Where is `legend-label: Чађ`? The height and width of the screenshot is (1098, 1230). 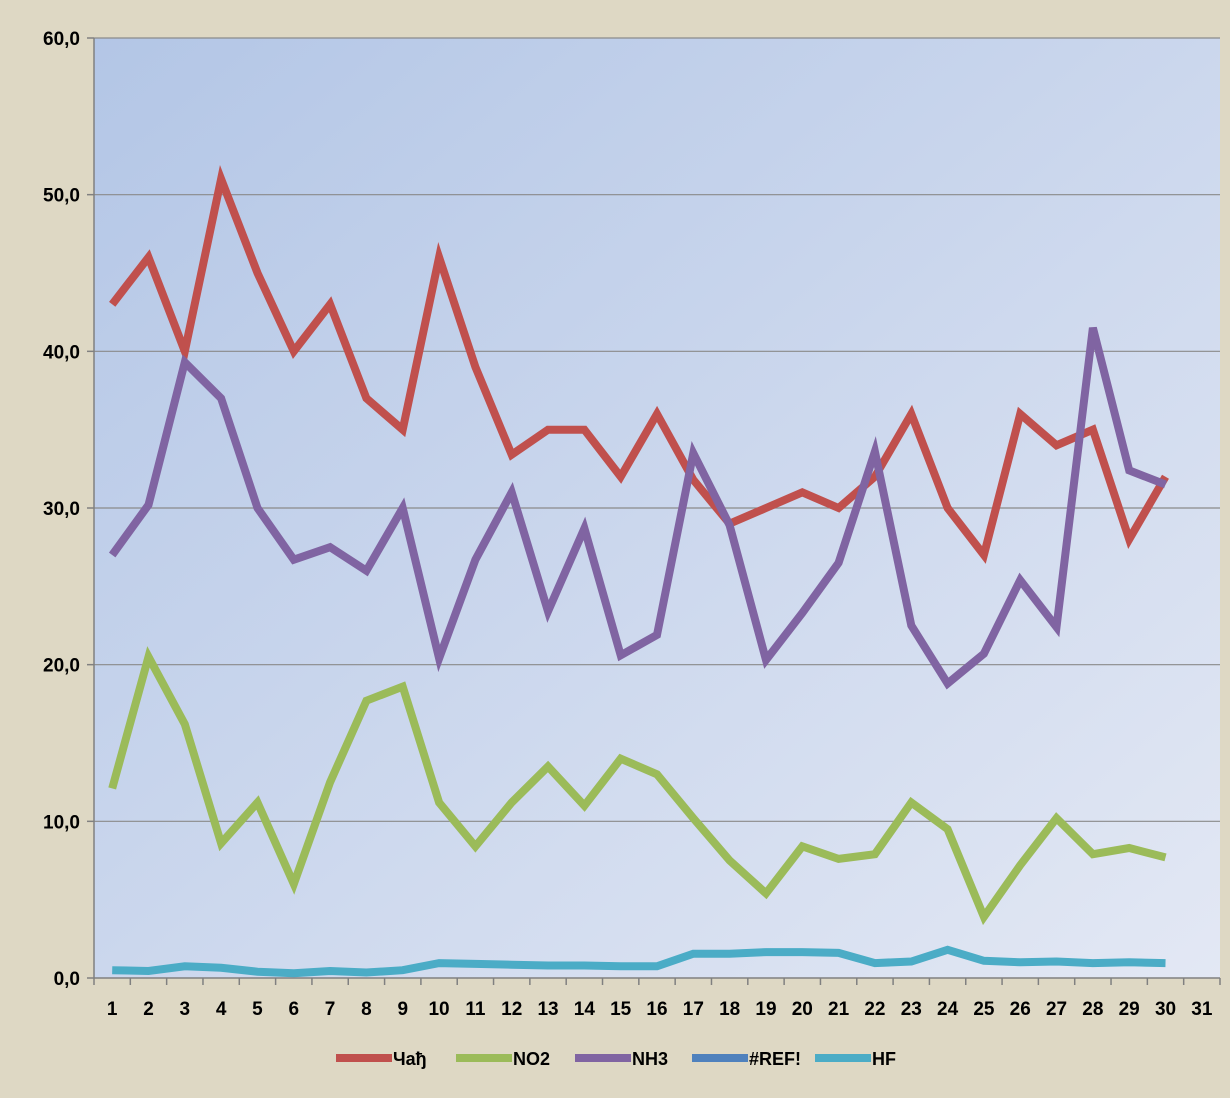 legend-label: Чађ is located at coordinates (410, 1059).